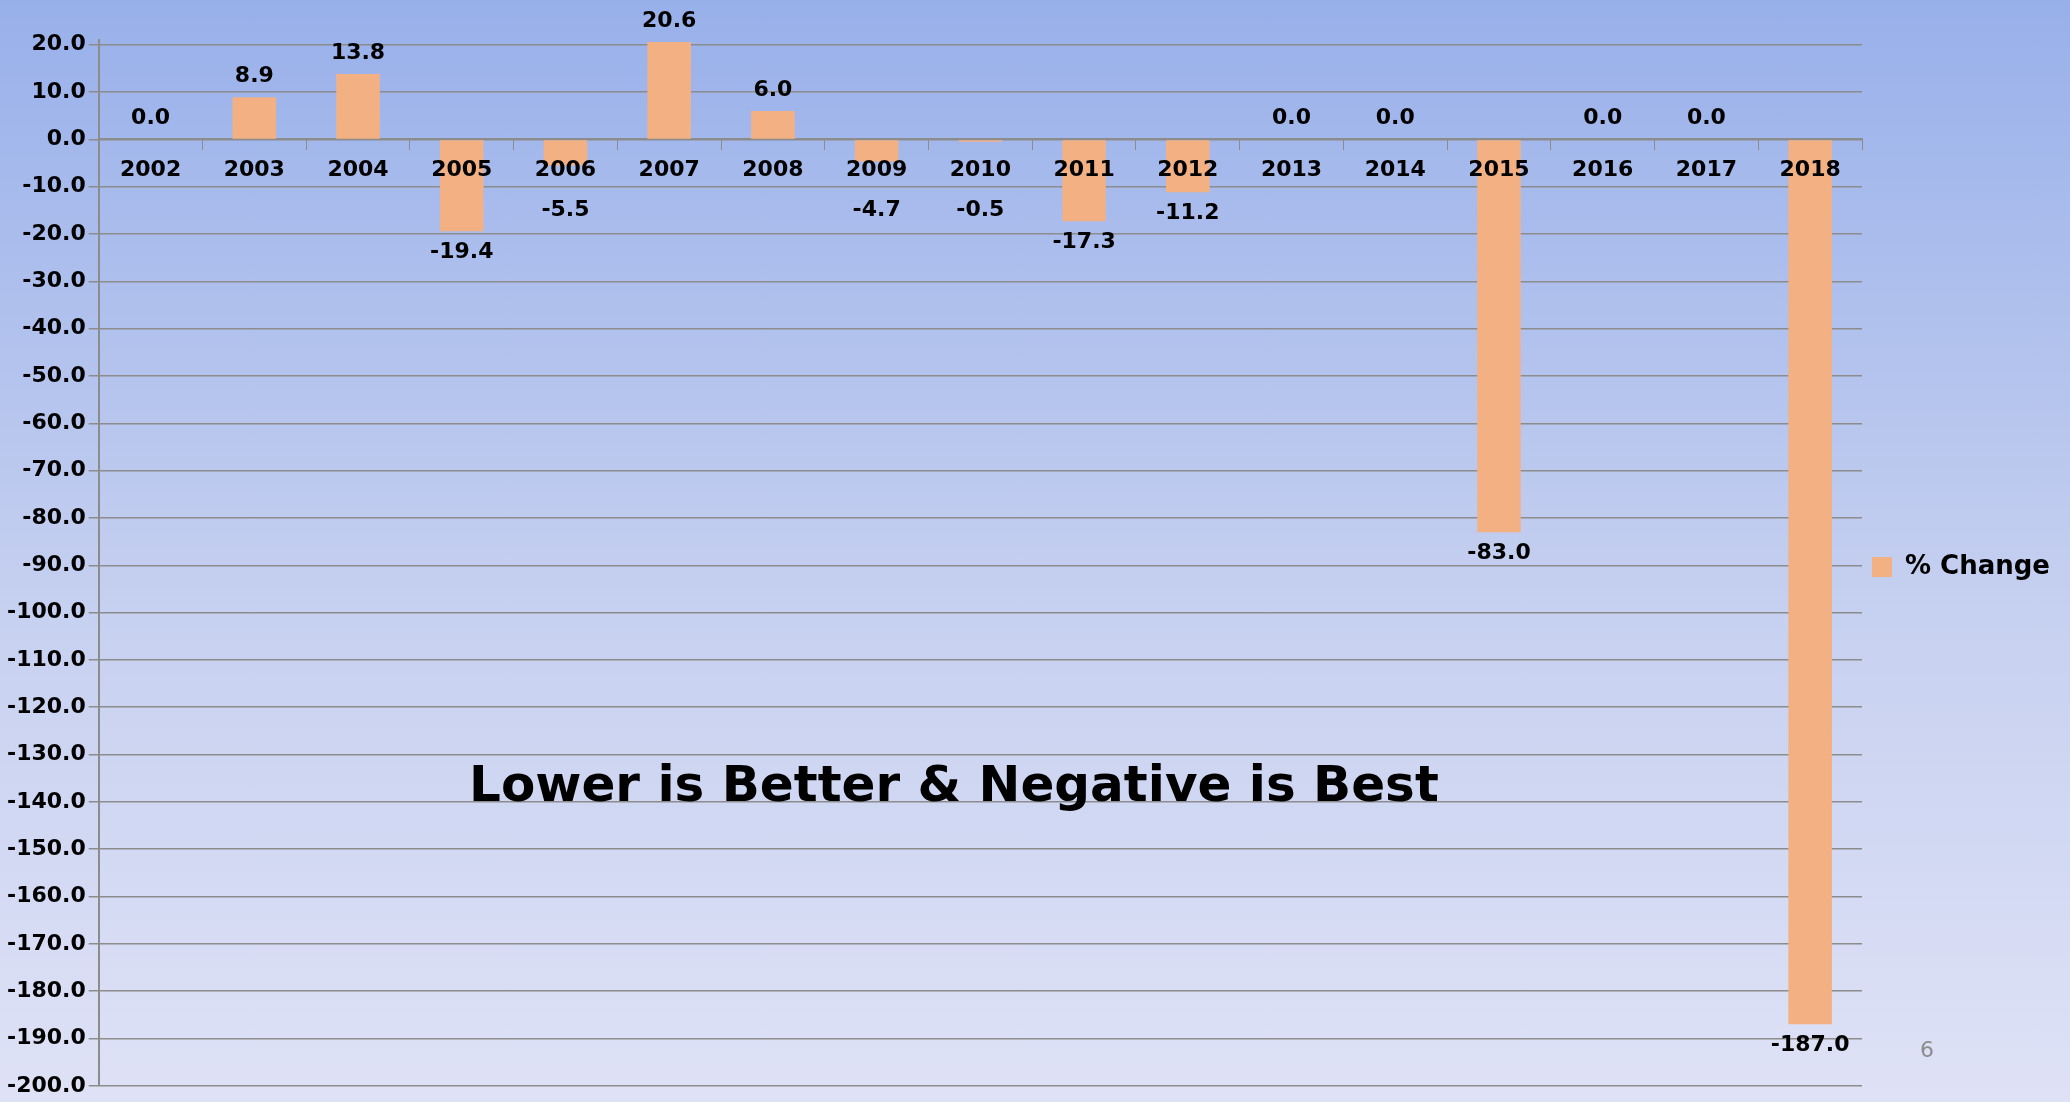  I want to click on x-tick-label: 2016, so click(1603, 169).